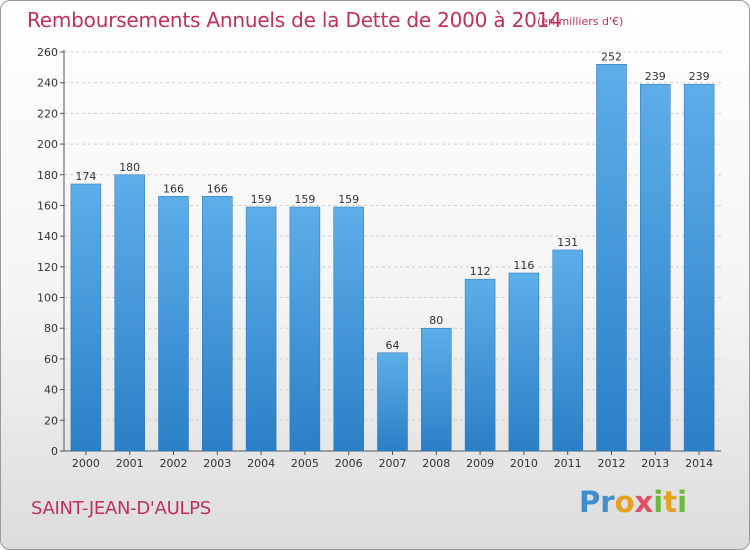  What do you see at coordinates (47, 267) in the screenshot?
I see `y-tick-label: 120` at bounding box center [47, 267].